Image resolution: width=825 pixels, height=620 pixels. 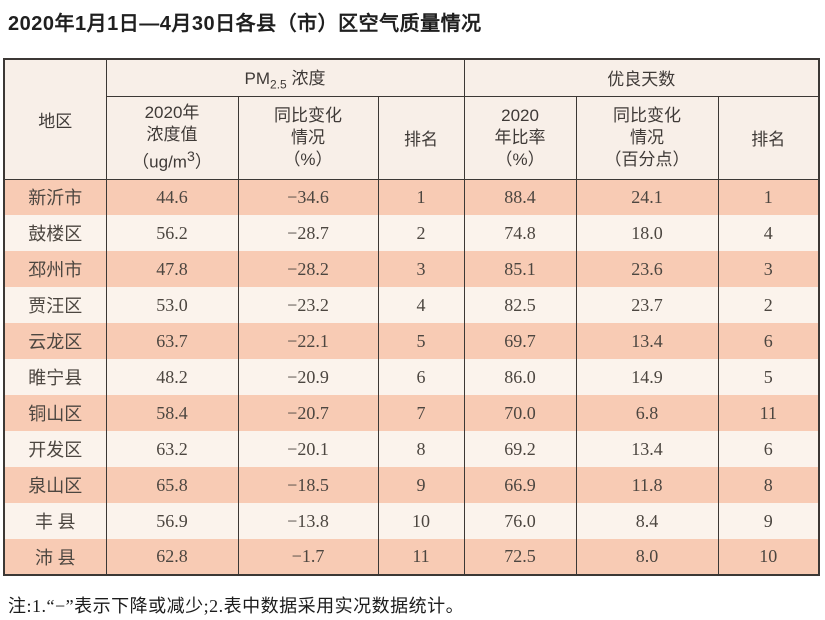 I want to click on cell-region: 铜山区, so click(x=55, y=413).